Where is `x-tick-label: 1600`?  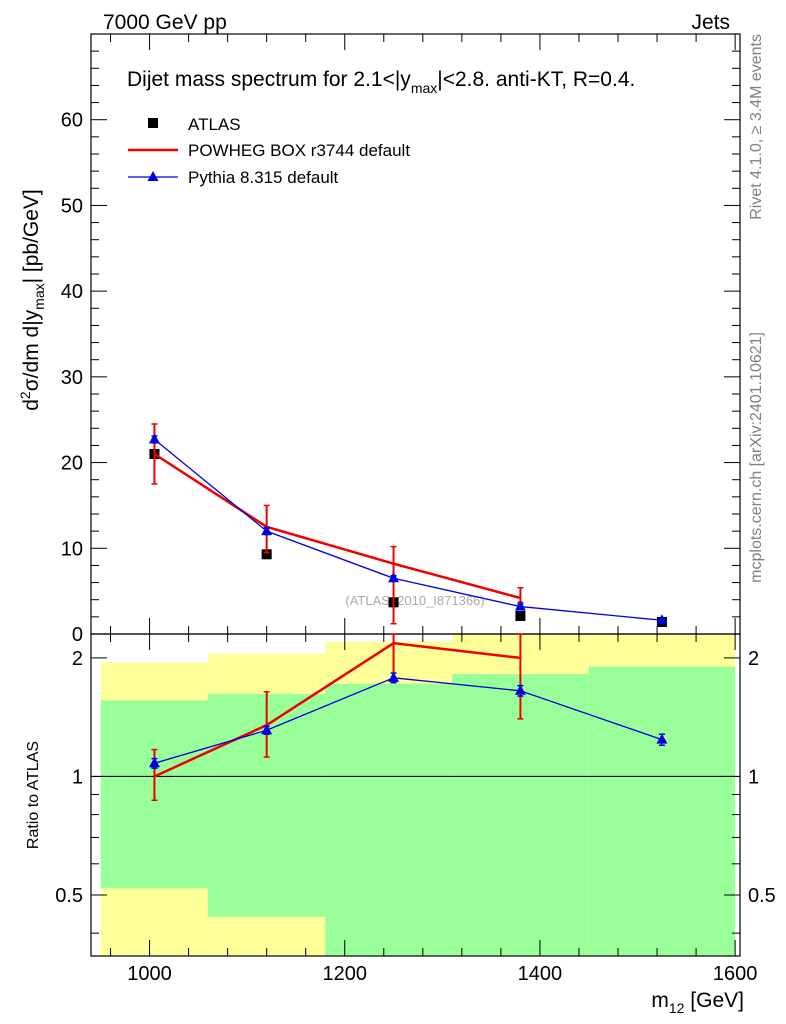
x-tick-label: 1600 is located at coordinates (735, 974).